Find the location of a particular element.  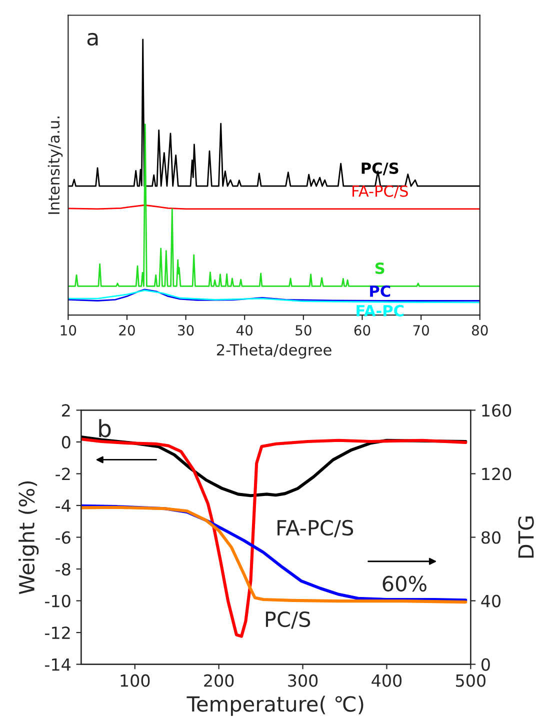

y-tick-label: -6 is located at coordinates (63, 537).